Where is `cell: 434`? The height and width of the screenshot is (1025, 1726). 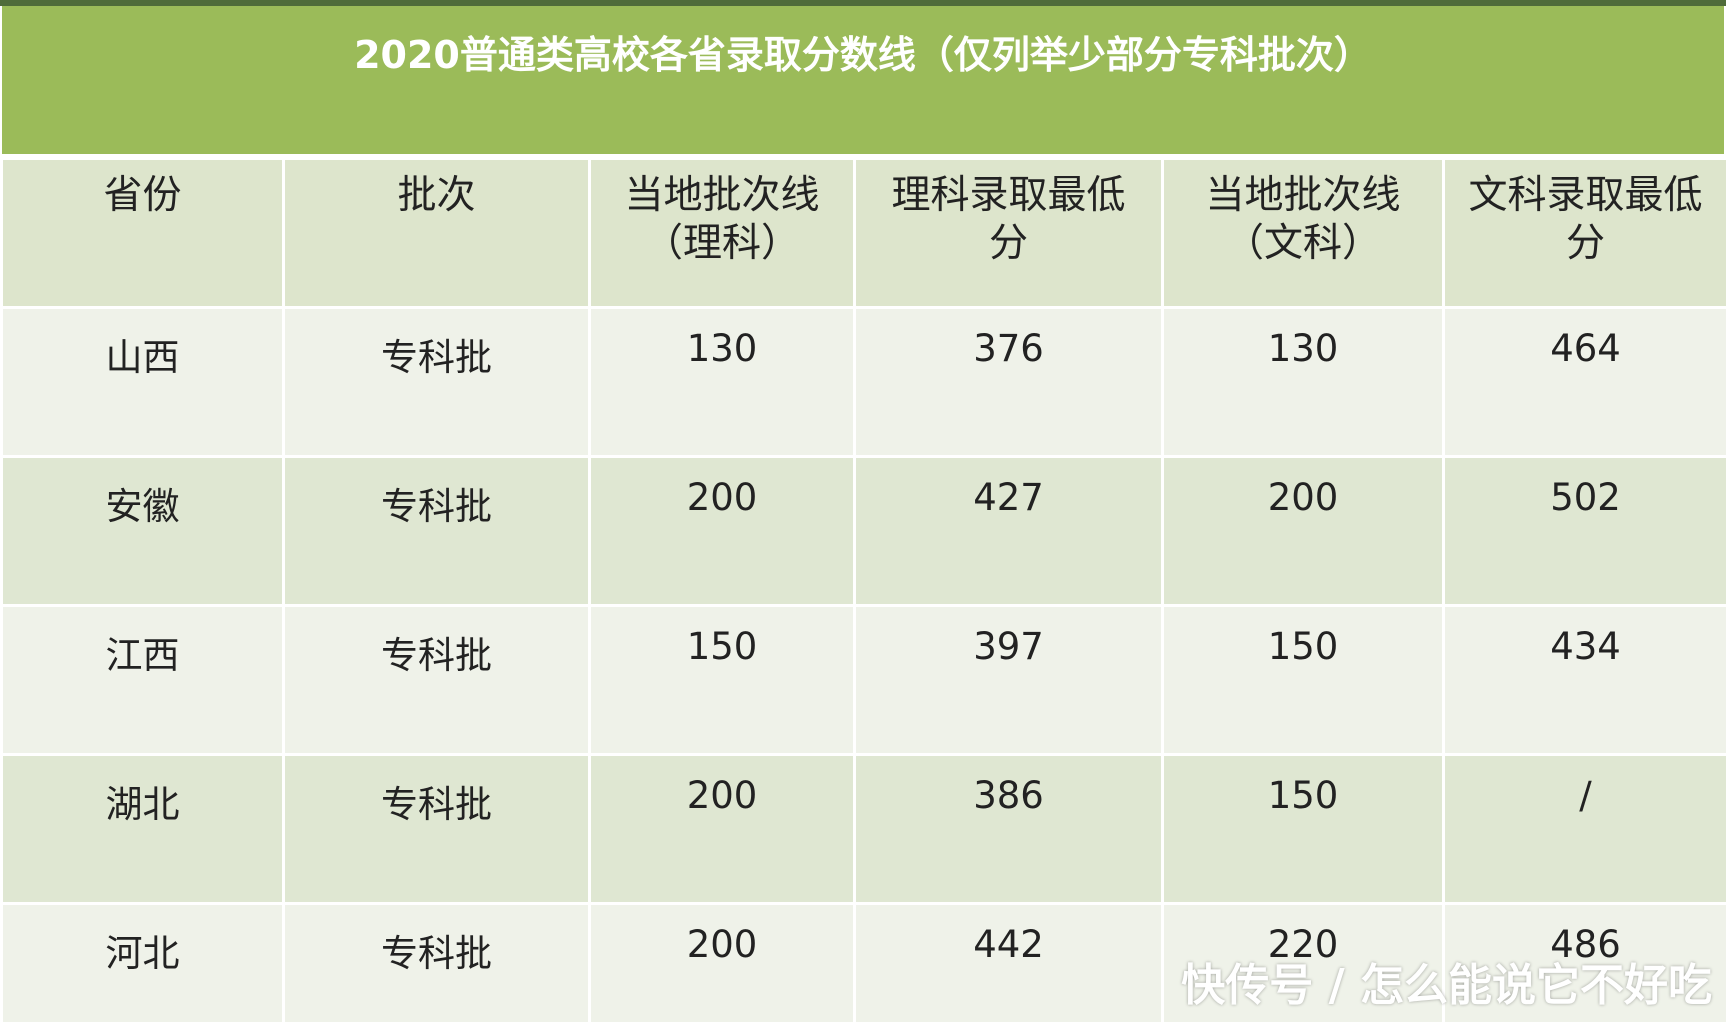 cell: 434 is located at coordinates (1585, 680).